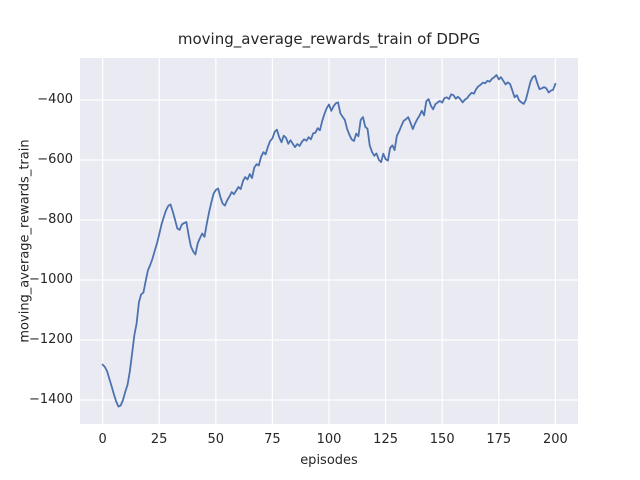 This screenshot has height=480, width=640. Describe the element at coordinates (55, 219) in the screenshot. I see `y-tick-label: −800` at that location.